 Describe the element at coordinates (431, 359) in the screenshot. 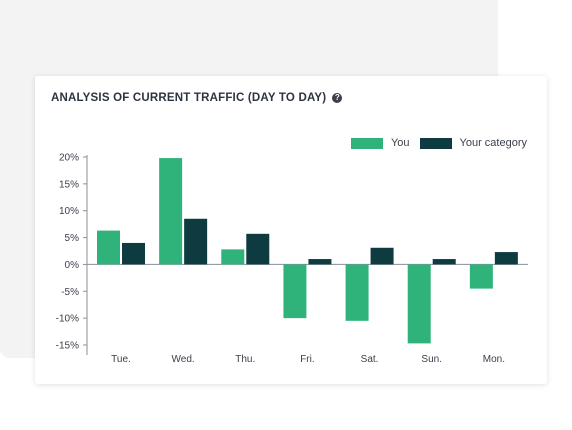

I see `x-tick-label: Sun.` at that location.